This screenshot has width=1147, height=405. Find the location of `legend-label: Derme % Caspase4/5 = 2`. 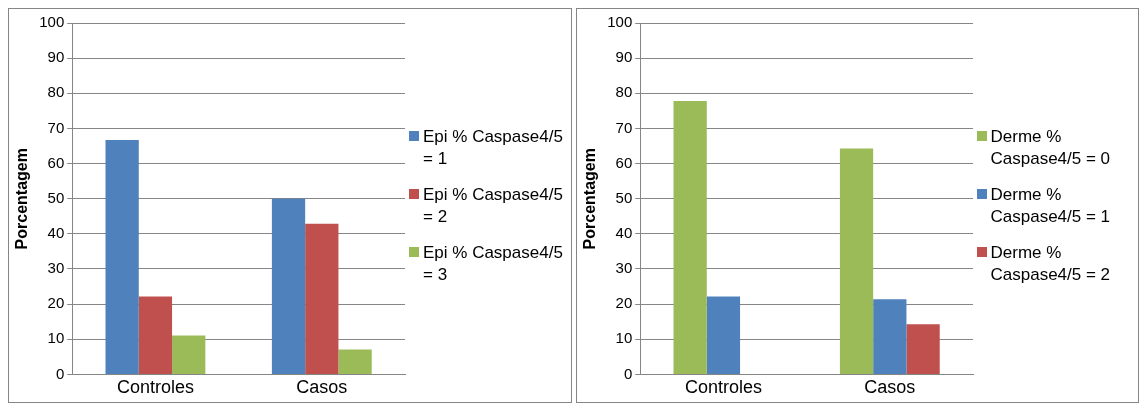

legend-label: Derme % Caspase4/5 = 2 is located at coordinates (1051, 263).